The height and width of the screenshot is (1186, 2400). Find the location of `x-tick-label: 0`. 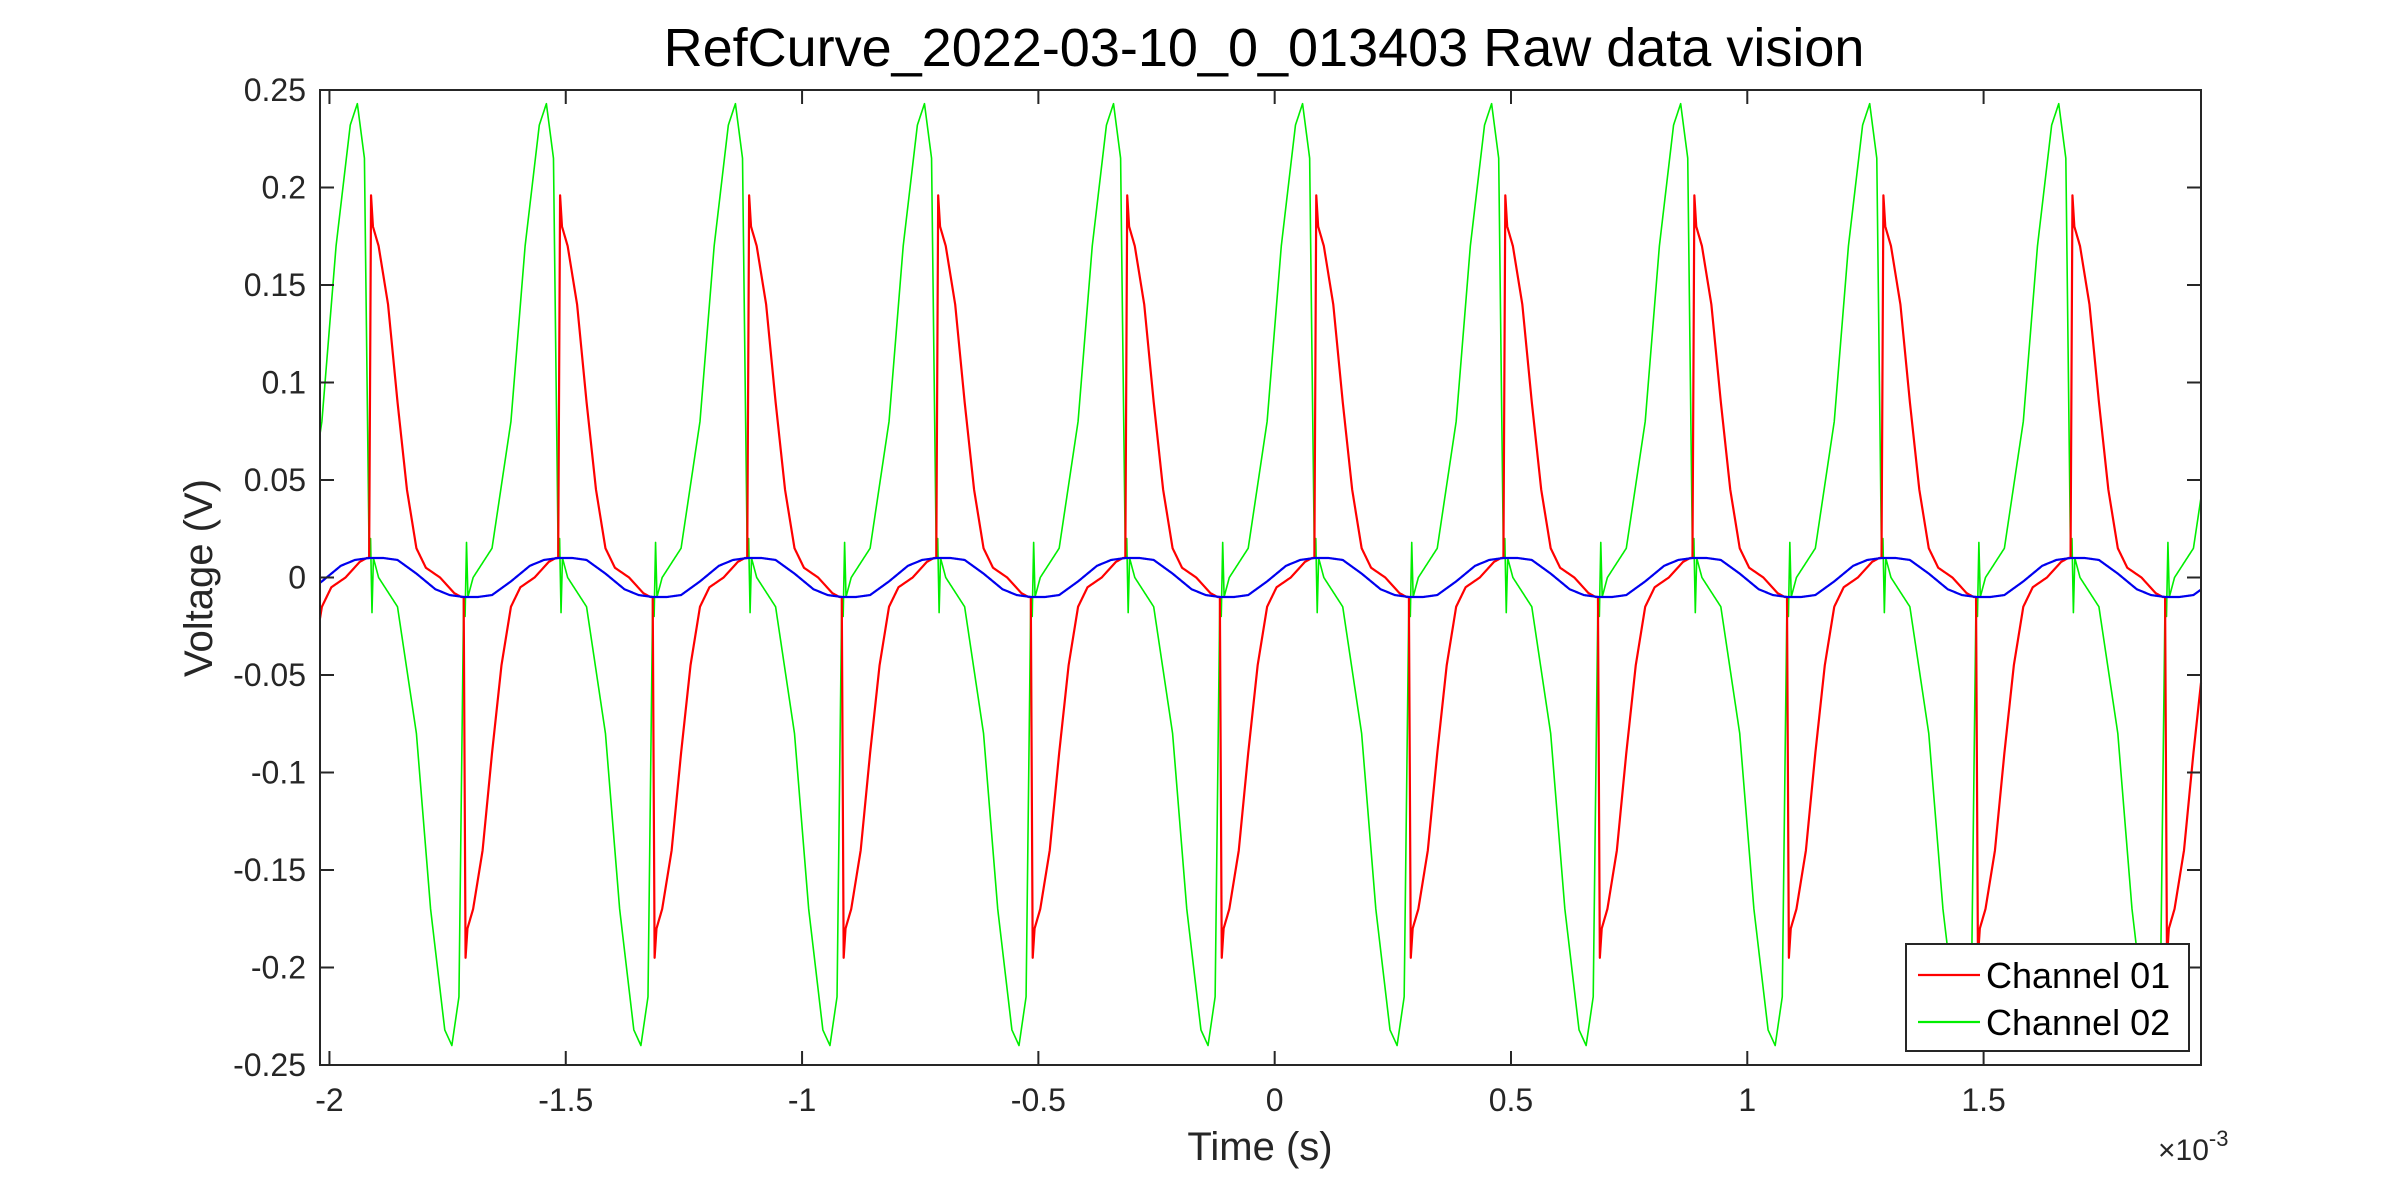

x-tick-label: 0 is located at coordinates (1275, 1100).